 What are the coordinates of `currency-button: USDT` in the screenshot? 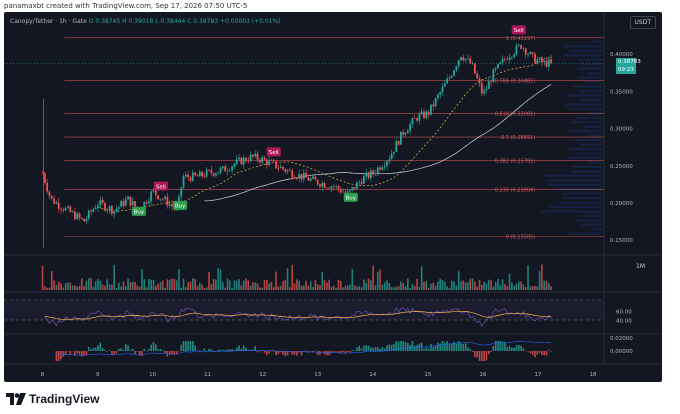 It's located at (642, 22).